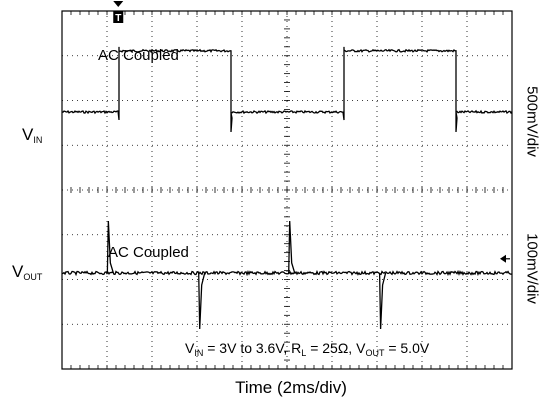 This screenshot has height=404, width=542. What do you see at coordinates (503, 258) in the screenshot?
I see `trigger-level-arrow-icon` at bounding box center [503, 258].